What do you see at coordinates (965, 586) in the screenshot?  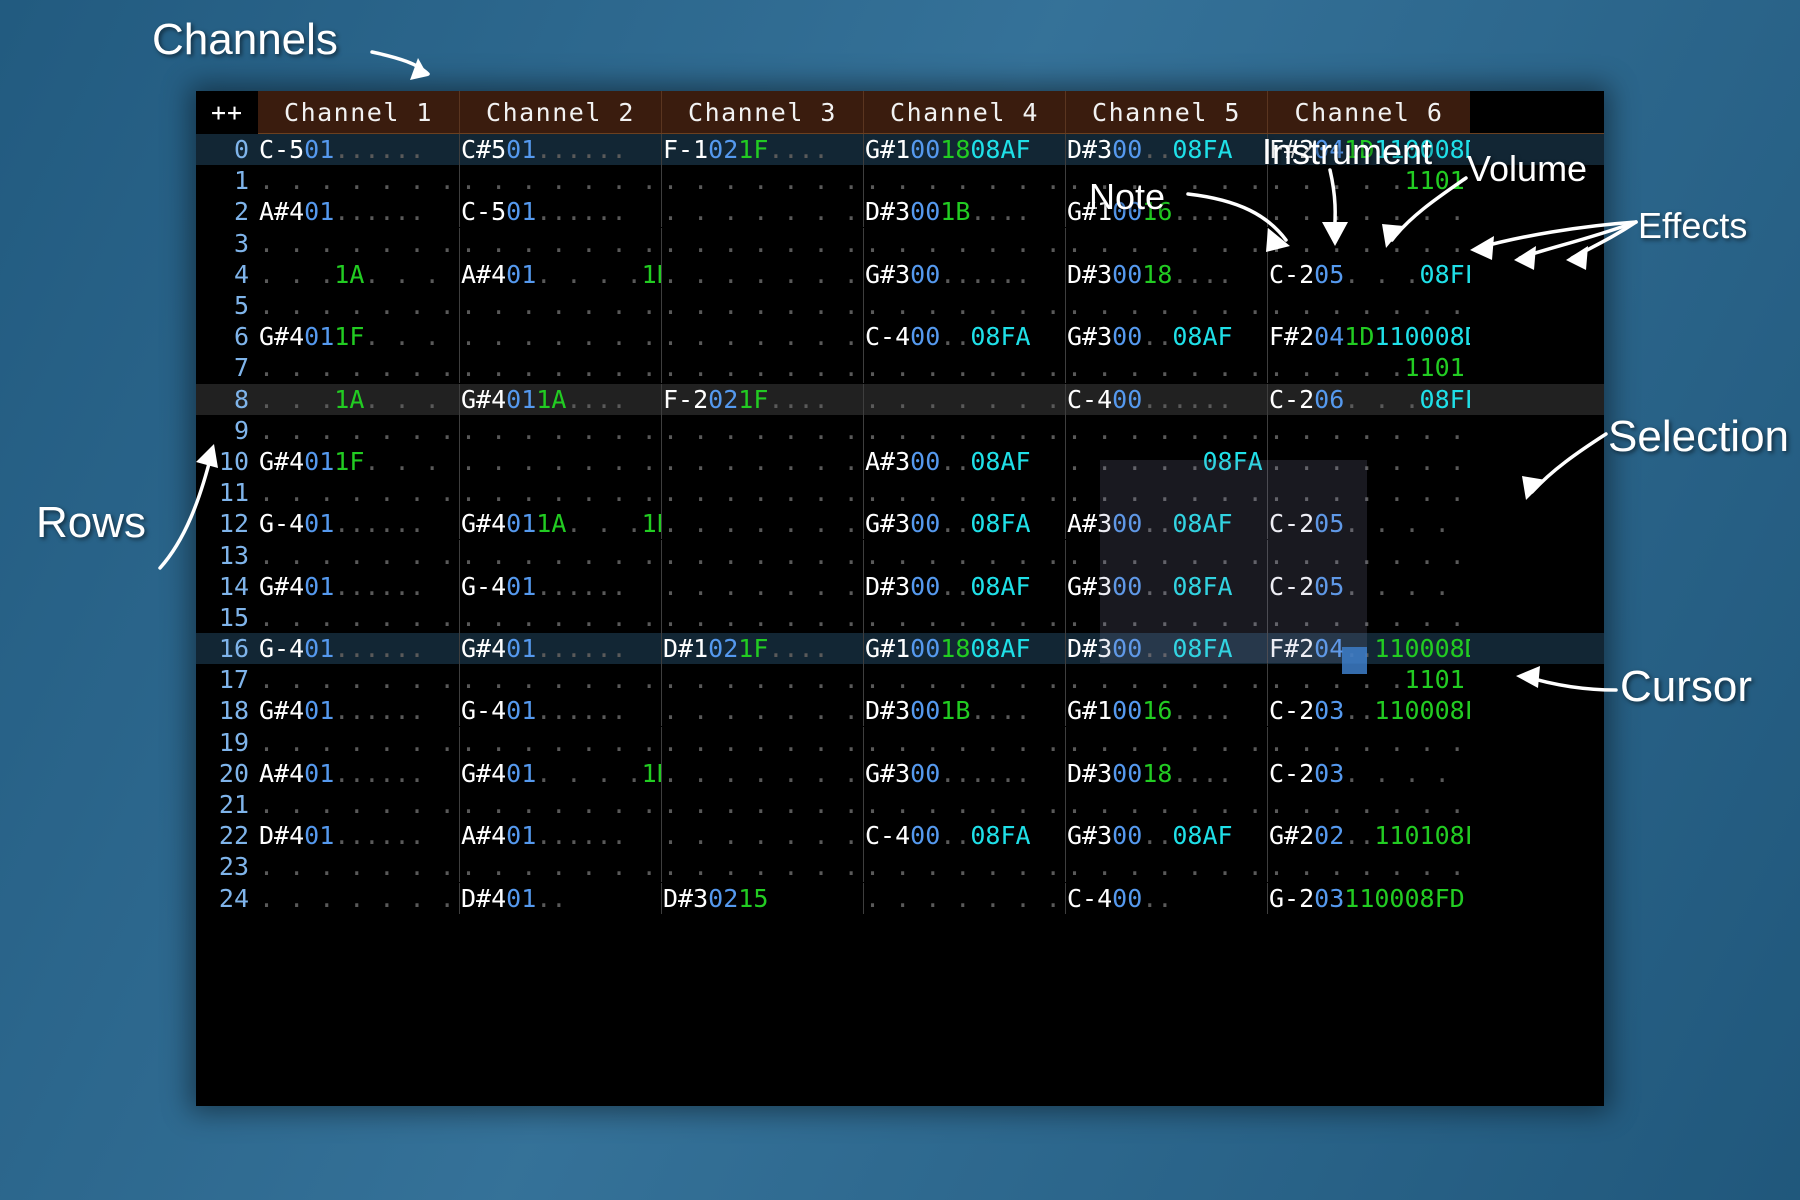 I see `pattern-cell-ch4: D#300..08AF` at bounding box center [965, 586].